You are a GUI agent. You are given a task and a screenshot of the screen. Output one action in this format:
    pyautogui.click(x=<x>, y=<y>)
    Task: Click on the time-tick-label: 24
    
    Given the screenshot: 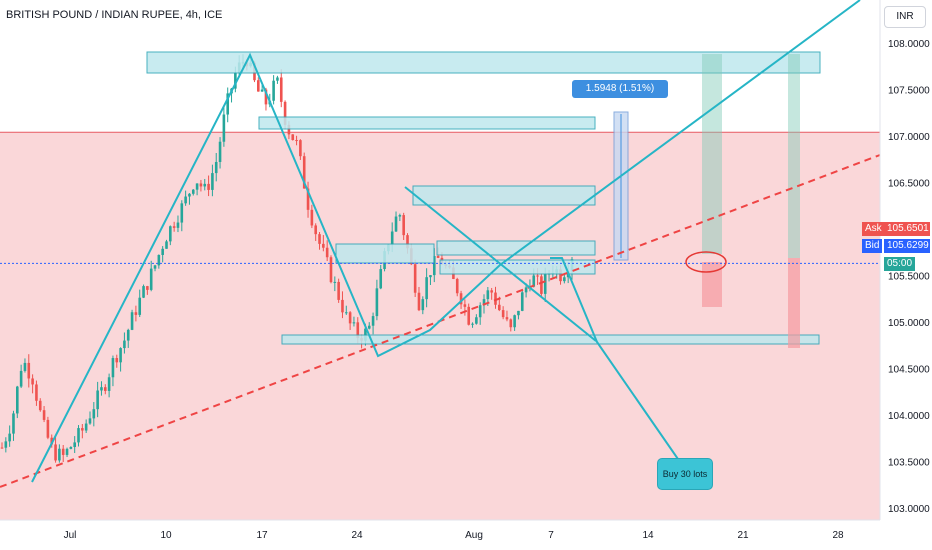 What is the action you would take?
    pyautogui.click(x=357, y=535)
    